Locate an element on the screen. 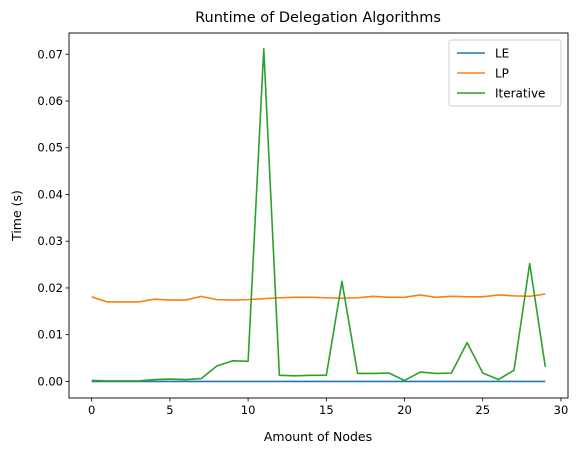 The width and height of the screenshot is (578, 453). x-tick-label: 15 is located at coordinates (326, 410).